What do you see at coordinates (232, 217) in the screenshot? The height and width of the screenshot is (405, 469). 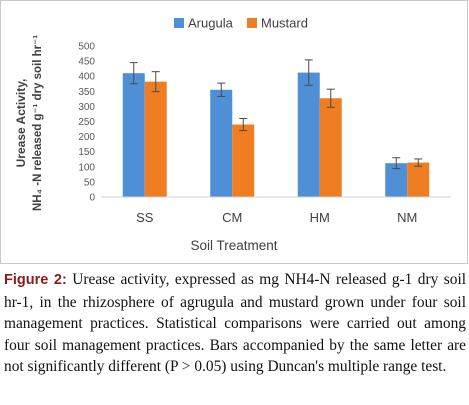 I see `x-tick-label: CM` at bounding box center [232, 217].